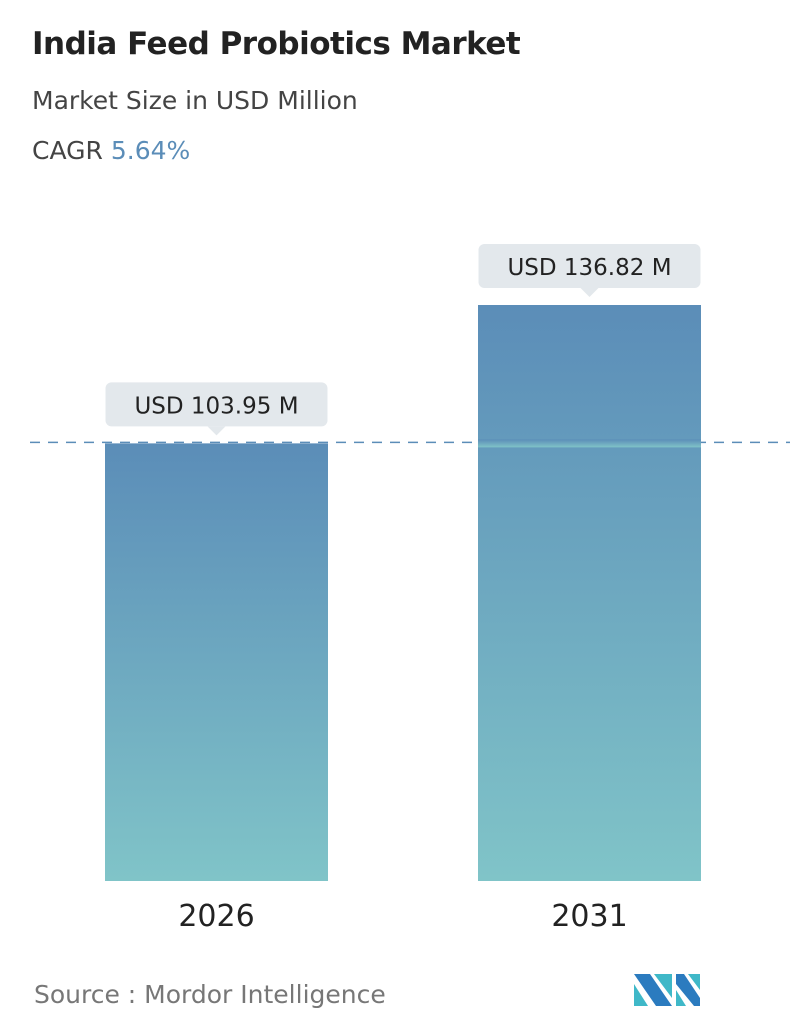  I want to click on x-tick-label: 2026, so click(216, 916).